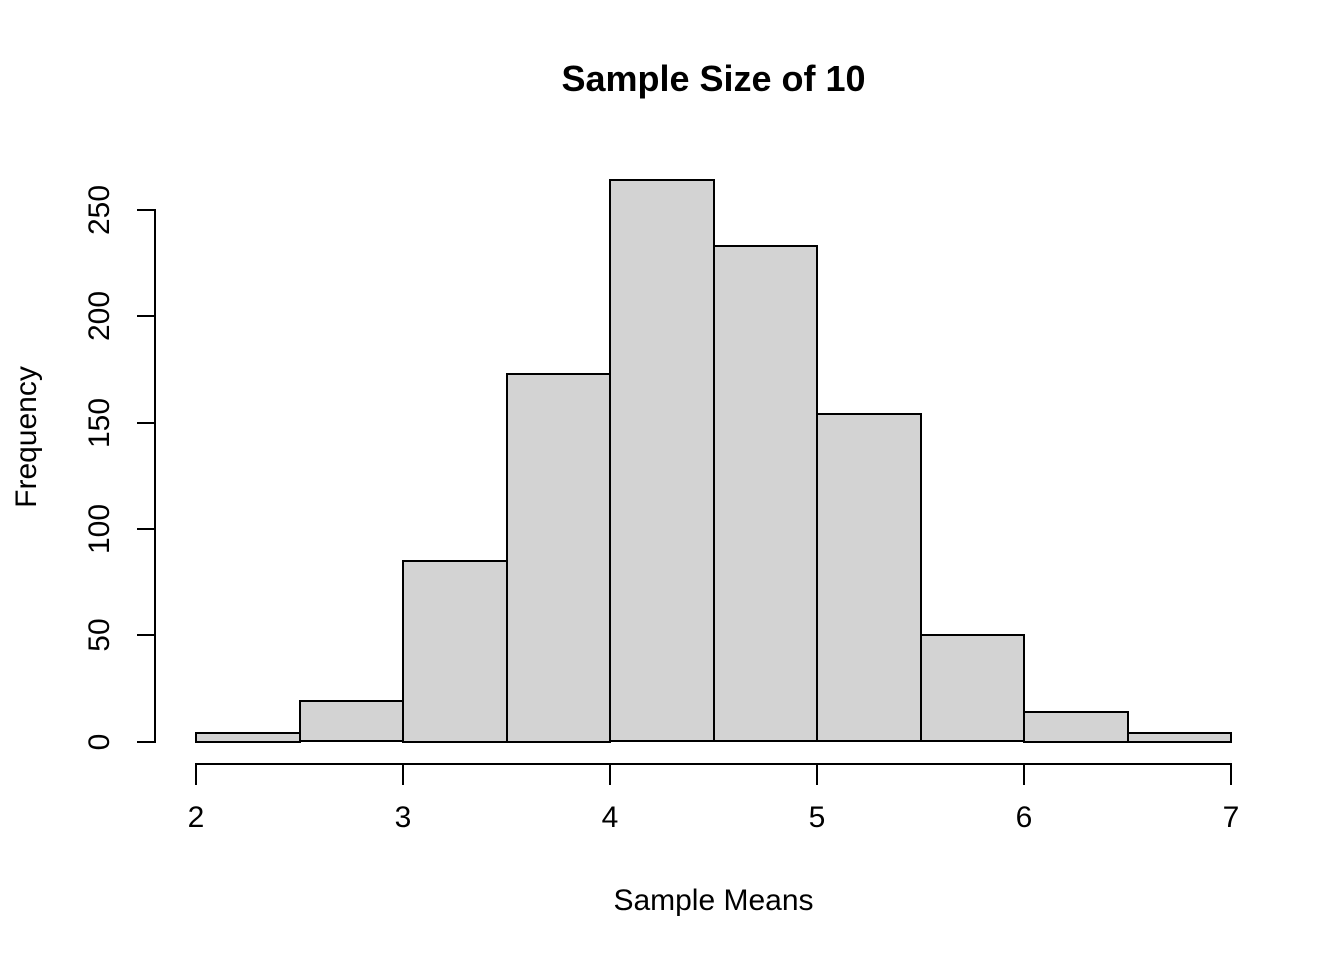 The image size is (1344, 960). What do you see at coordinates (817, 817) in the screenshot?
I see `x-tick-label: 5` at bounding box center [817, 817].